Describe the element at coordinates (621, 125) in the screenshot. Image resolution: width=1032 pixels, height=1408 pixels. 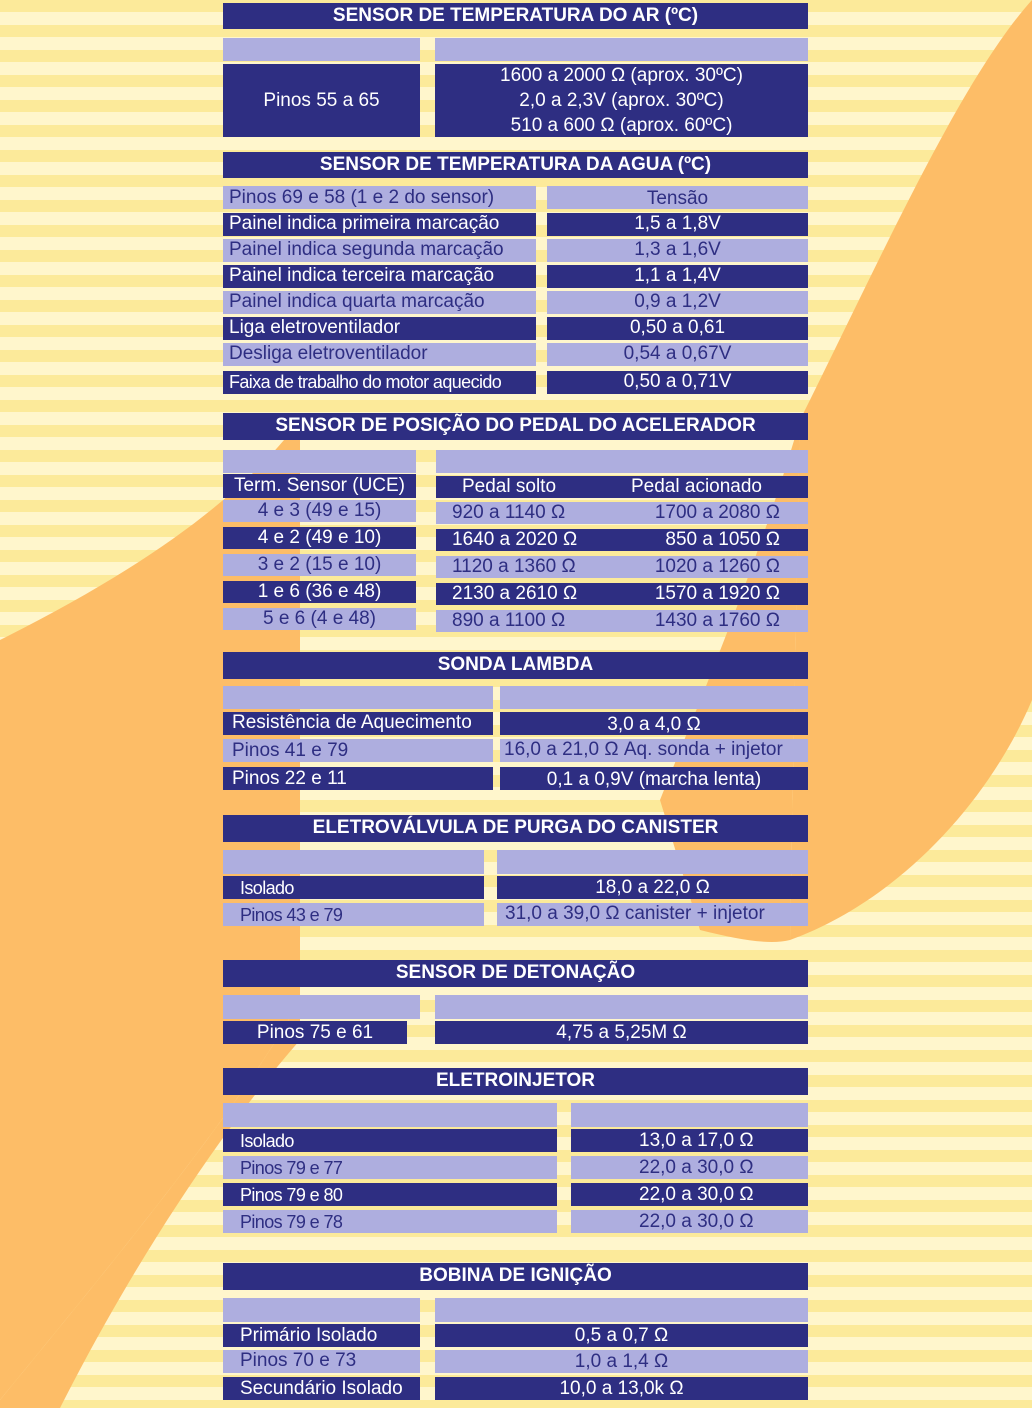
I see `air-temp-value-3: 510 a 600 Ω (aprox. 60ºC)` at that location.